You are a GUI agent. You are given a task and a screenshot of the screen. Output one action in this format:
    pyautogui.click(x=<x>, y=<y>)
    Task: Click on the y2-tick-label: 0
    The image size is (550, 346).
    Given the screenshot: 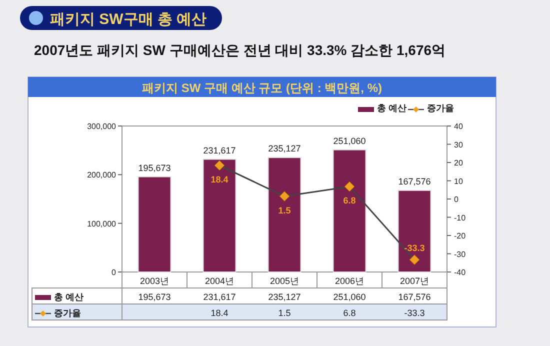 What is the action you would take?
    pyautogui.click(x=456, y=199)
    